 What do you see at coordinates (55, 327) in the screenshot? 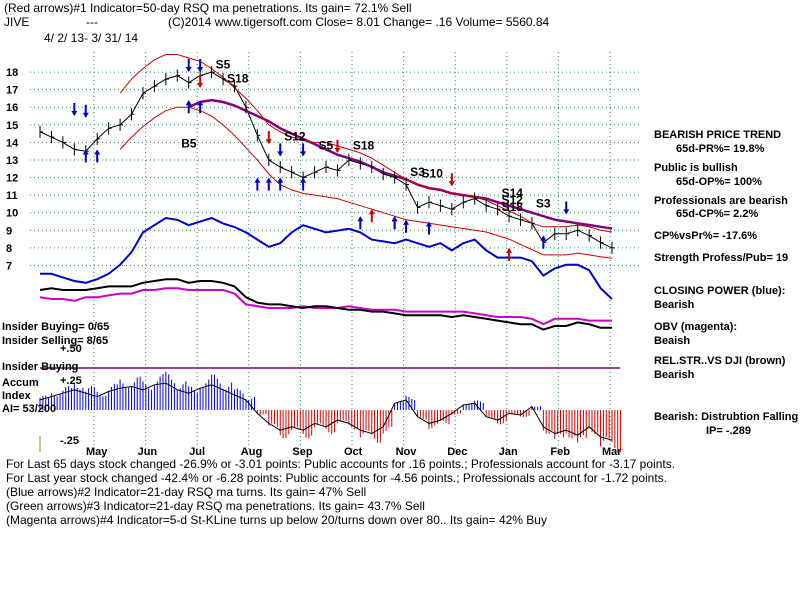
I see `insider-buying-count: Insider Buying= 0/65` at bounding box center [55, 327].